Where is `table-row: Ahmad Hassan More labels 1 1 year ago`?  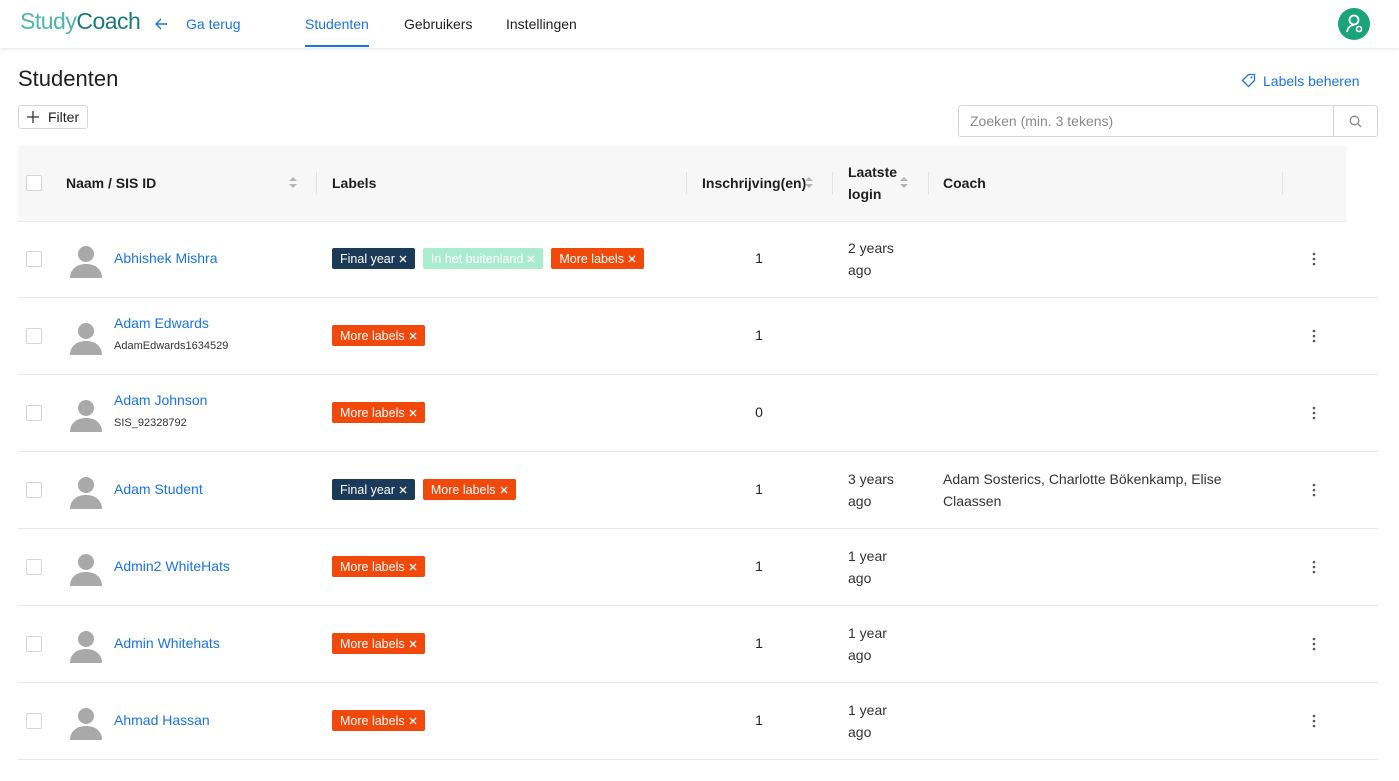 table-row: Ahmad Hassan More labels 1 1 year ago is located at coordinates (698, 721).